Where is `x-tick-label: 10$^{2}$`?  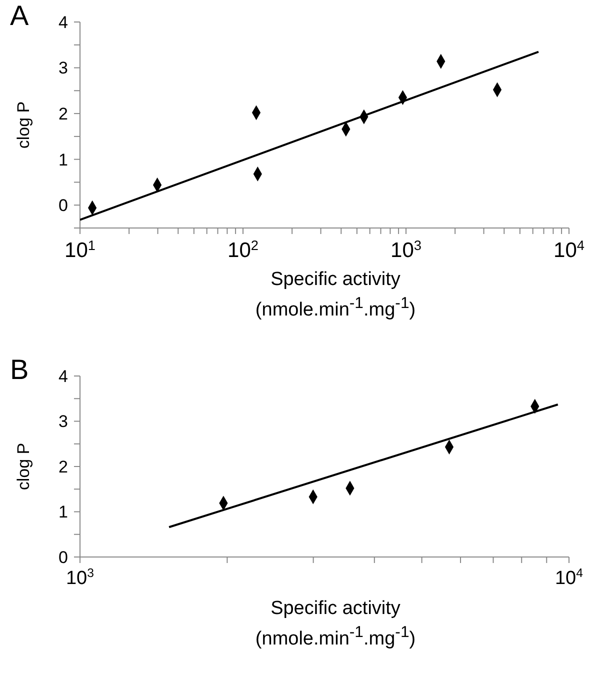 x-tick-label: 10$^{2}$ is located at coordinates (243, 250).